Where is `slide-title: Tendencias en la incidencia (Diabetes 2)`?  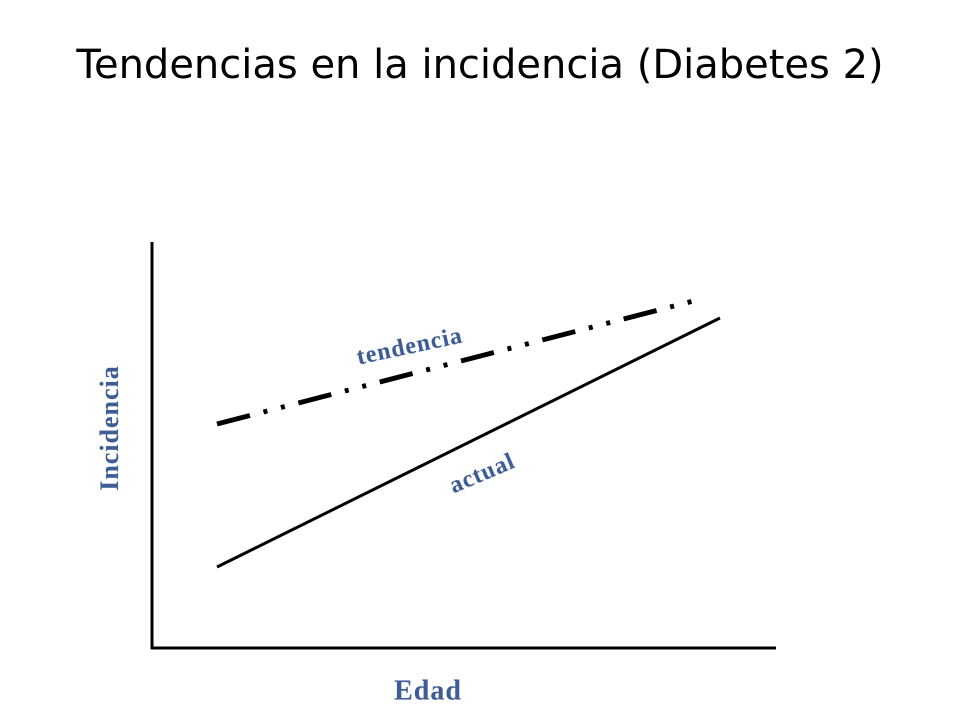 slide-title: Tendencias en la incidencia (Diabetes 2) is located at coordinates (480, 65).